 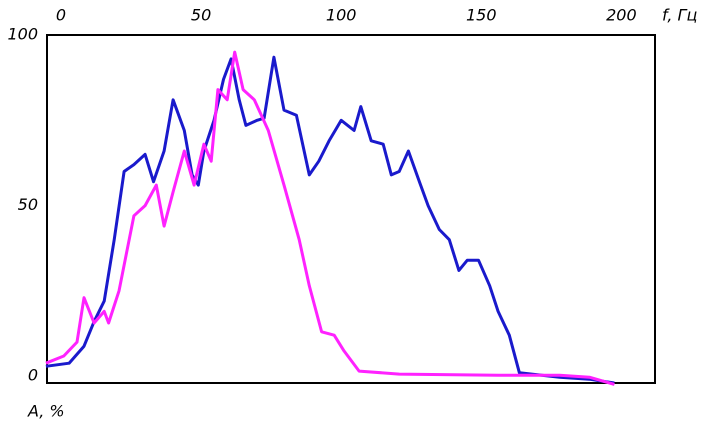 I want to click on y-tick-label: 100, so click(x=22, y=34).